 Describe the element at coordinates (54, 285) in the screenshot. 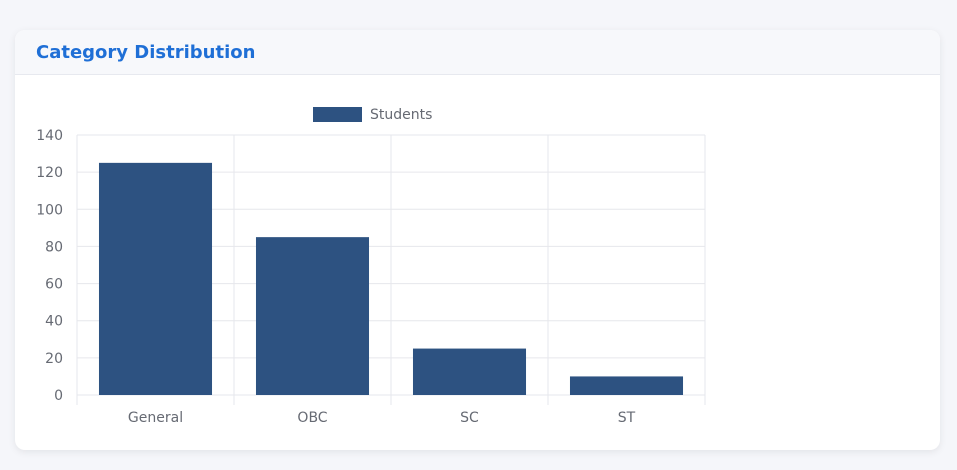

I see `y-tick-label: 60` at that location.